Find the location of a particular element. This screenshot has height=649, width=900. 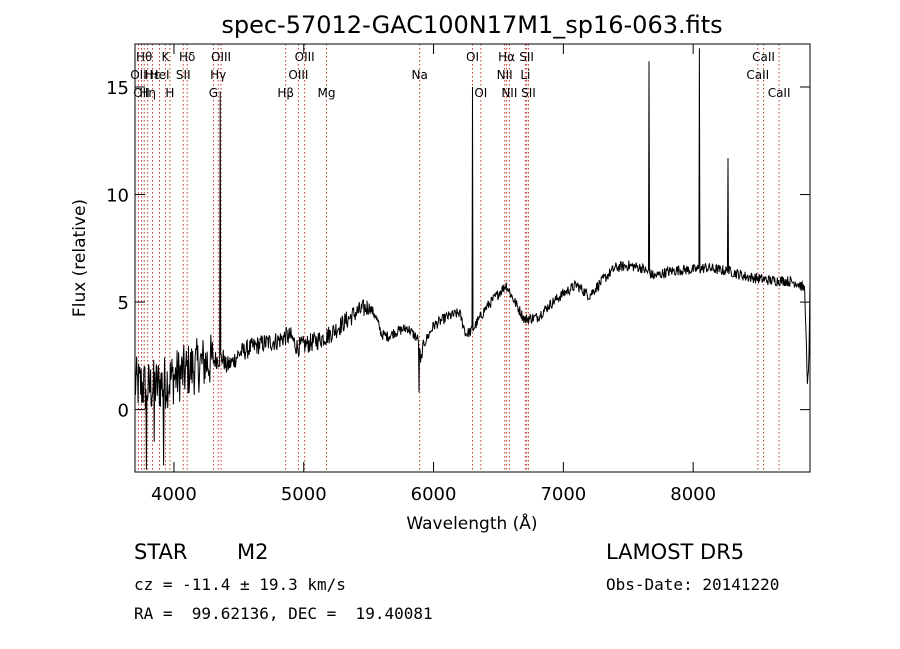

reference-label-12: OIII is located at coordinates (221, 57).